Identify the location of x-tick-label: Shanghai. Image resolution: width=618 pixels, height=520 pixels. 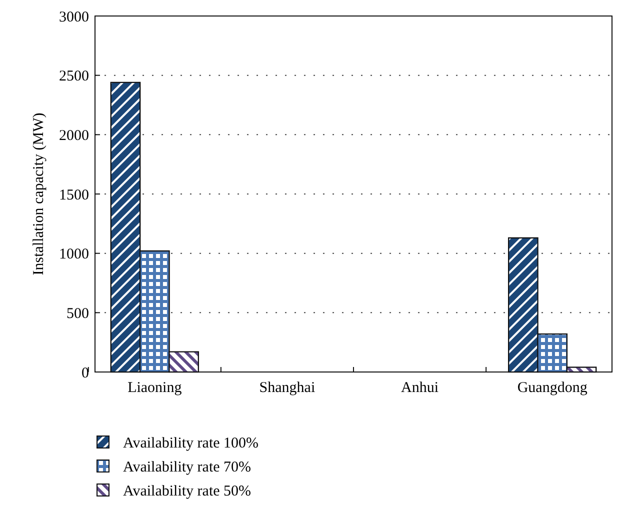
(287, 388).